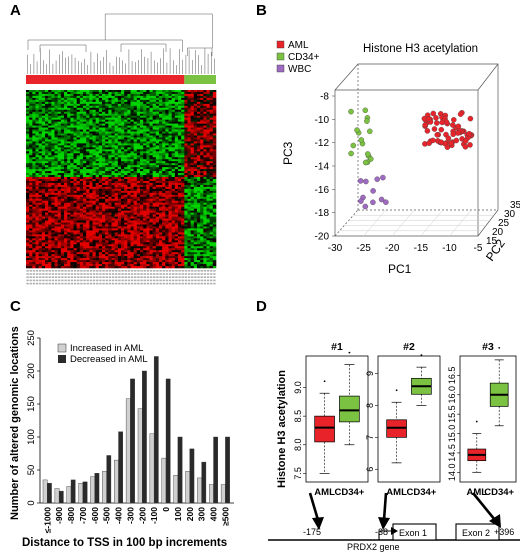 The height and width of the screenshot is (553, 520). What do you see at coordinates (225, 516) in the screenshot?
I see `bar-xtick-label: ≥500` at bounding box center [225, 516].